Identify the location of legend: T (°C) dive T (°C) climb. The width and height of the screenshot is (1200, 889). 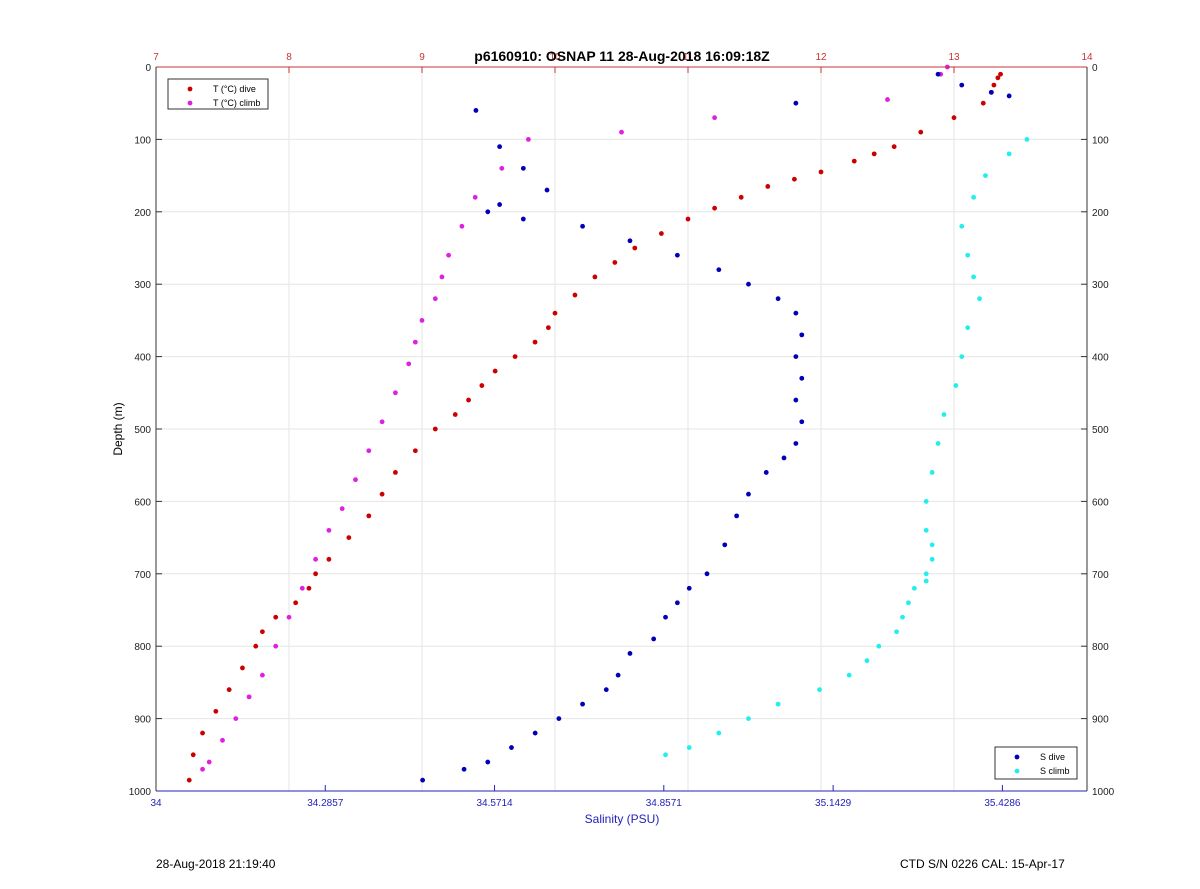
(218, 94).